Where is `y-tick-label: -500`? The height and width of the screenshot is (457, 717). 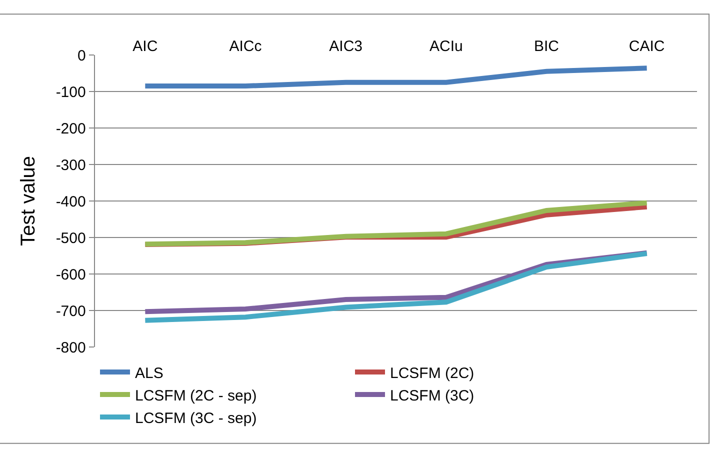 y-tick-label: -500 is located at coordinates (71, 238).